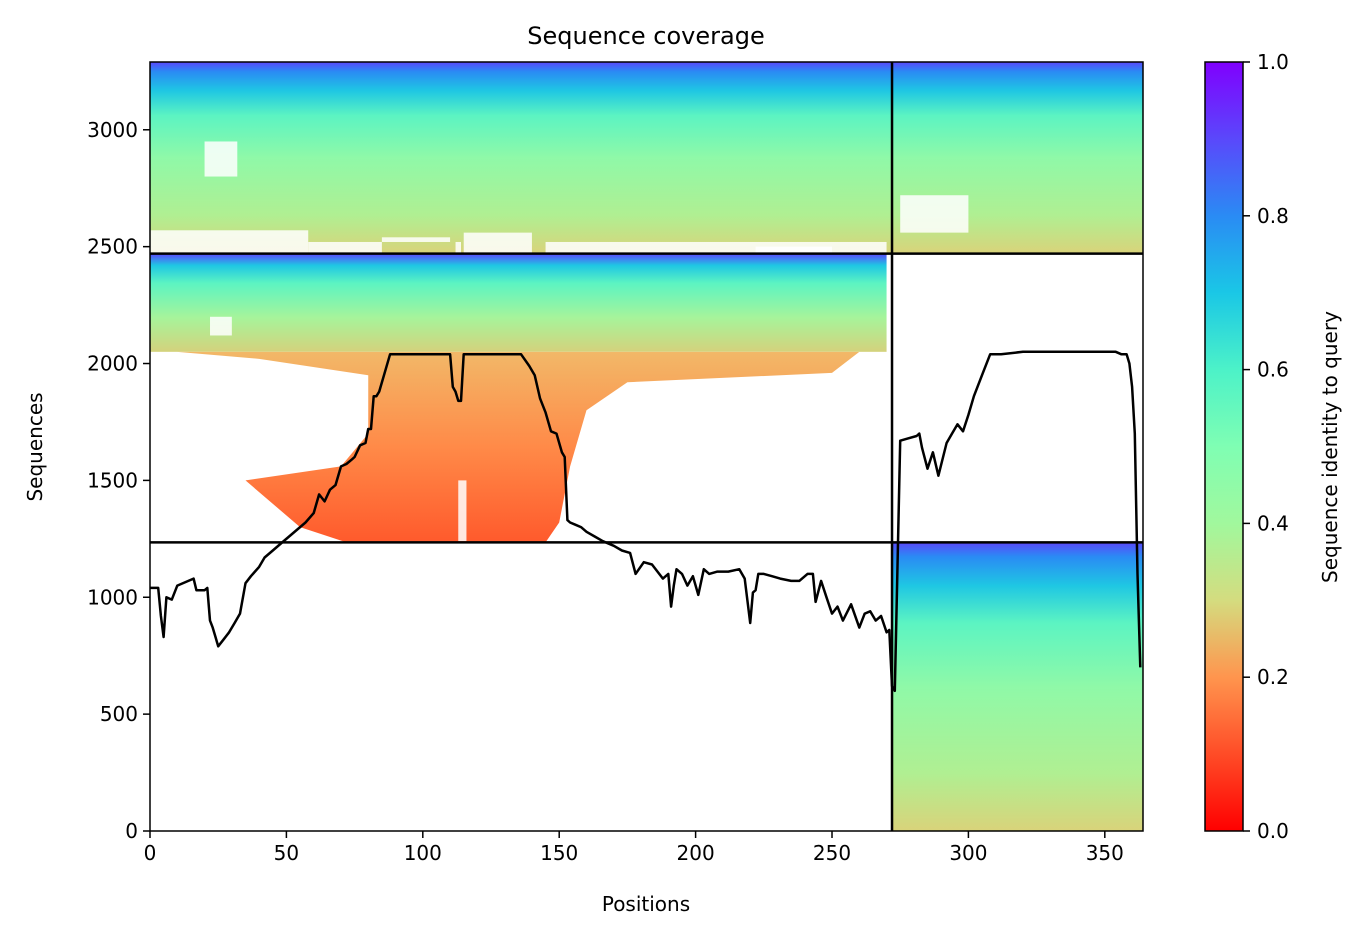  What do you see at coordinates (1273, 677) in the screenshot?
I see `colorbar-tick-label: 0.2` at bounding box center [1273, 677].